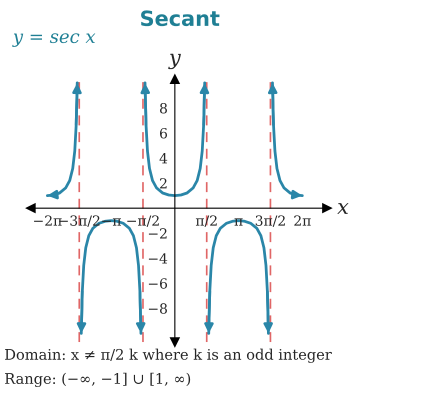  I want to click on y-tick-label: 4, so click(163, 158).